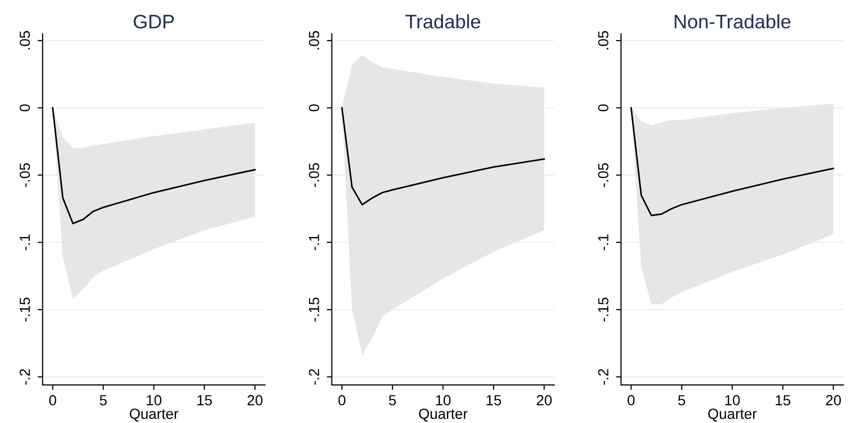 The width and height of the screenshot is (852, 423). Describe the element at coordinates (732, 21) in the screenshot. I see `chart-title: Non-Tradable` at that location.